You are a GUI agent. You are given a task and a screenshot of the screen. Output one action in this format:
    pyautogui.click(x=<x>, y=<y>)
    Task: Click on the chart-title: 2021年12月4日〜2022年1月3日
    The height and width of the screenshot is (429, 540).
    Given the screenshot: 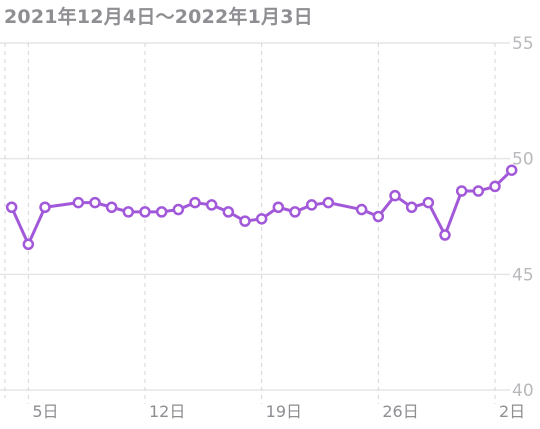 What is the action you would take?
    pyautogui.click(x=158, y=17)
    